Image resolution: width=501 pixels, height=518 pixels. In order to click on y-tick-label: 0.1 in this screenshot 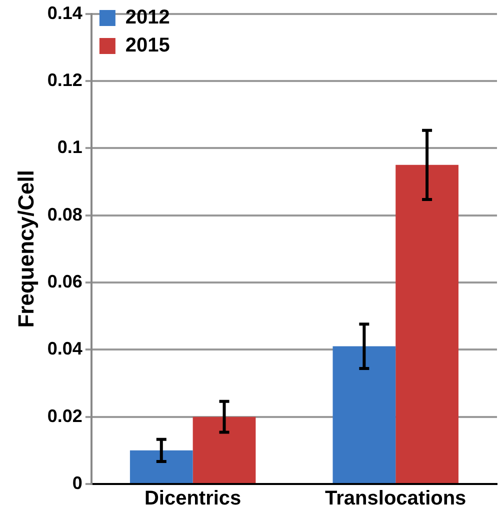, I will do `click(69, 147)`.